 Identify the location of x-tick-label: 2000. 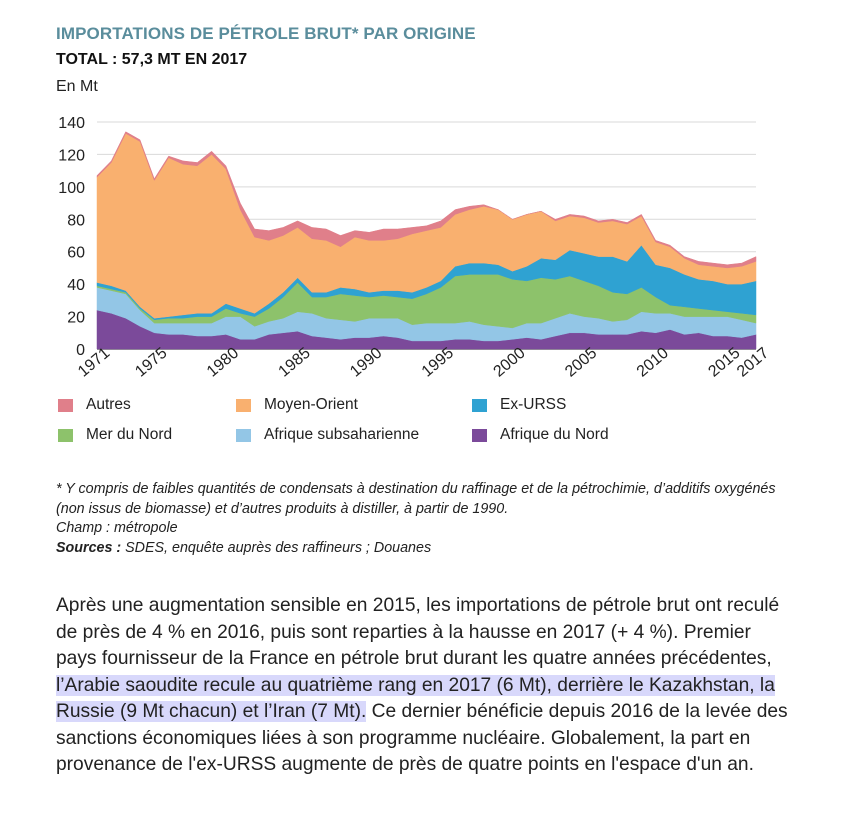
(509, 363).